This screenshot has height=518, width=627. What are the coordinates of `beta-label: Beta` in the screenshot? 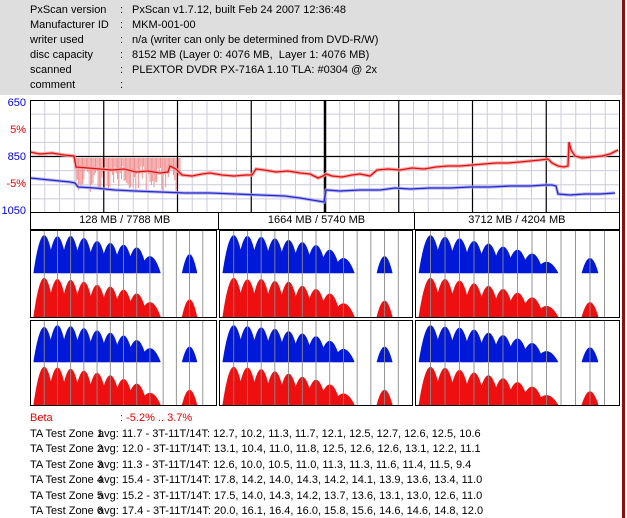 It's located at (41, 418).